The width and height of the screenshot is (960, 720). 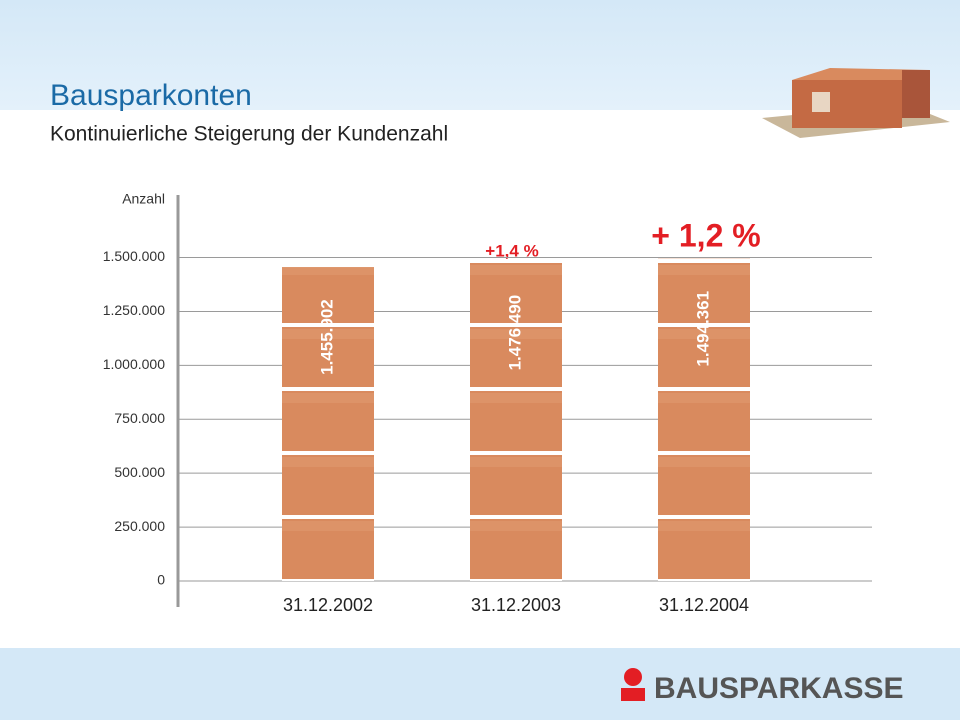 I want to click on x-tick-label: 31.12.2003, so click(x=516, y=605).